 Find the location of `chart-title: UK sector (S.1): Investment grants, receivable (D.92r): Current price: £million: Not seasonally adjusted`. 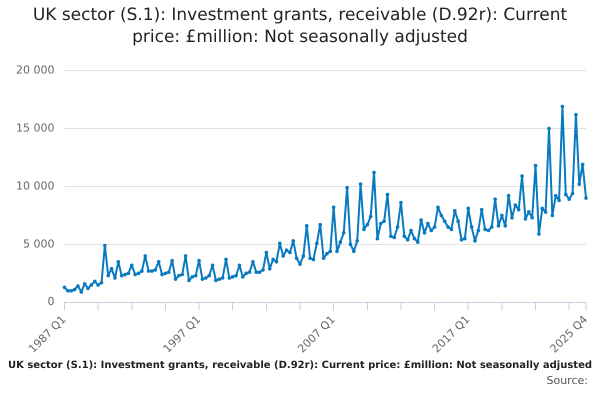

chart-title: UK sector (S.1): Investment grants, receivable (D.92r): Current price: £million: Not seasonally adjusted is located at coordinates (300, 26).